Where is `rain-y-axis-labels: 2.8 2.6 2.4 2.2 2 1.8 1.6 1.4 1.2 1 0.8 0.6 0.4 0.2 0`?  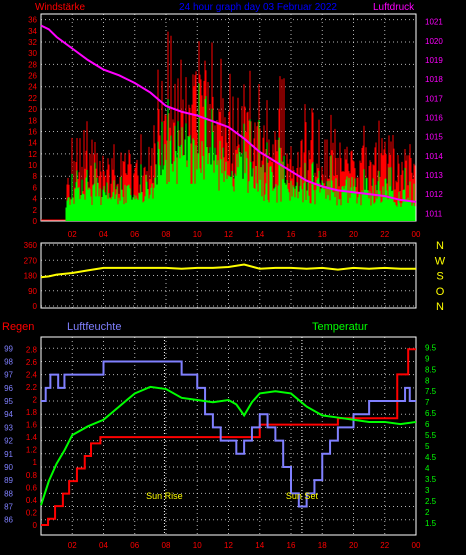 rain-y-axis-labels: 2.8 2.6 2.4 2.2 2 1.8 1.6 1.4 1.2 1 0.8 0.6 0.4 0.2 0 is located at coordinates (32, 437).